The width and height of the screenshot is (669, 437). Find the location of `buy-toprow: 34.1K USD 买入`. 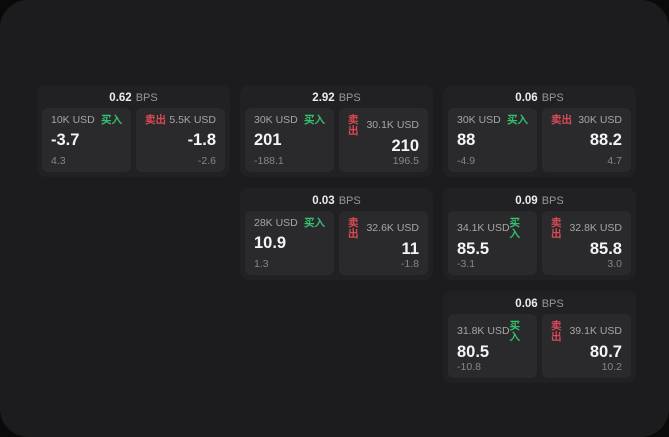

buy-toprow: 34.1K USD 买入 is located at coordinates (492, 228).